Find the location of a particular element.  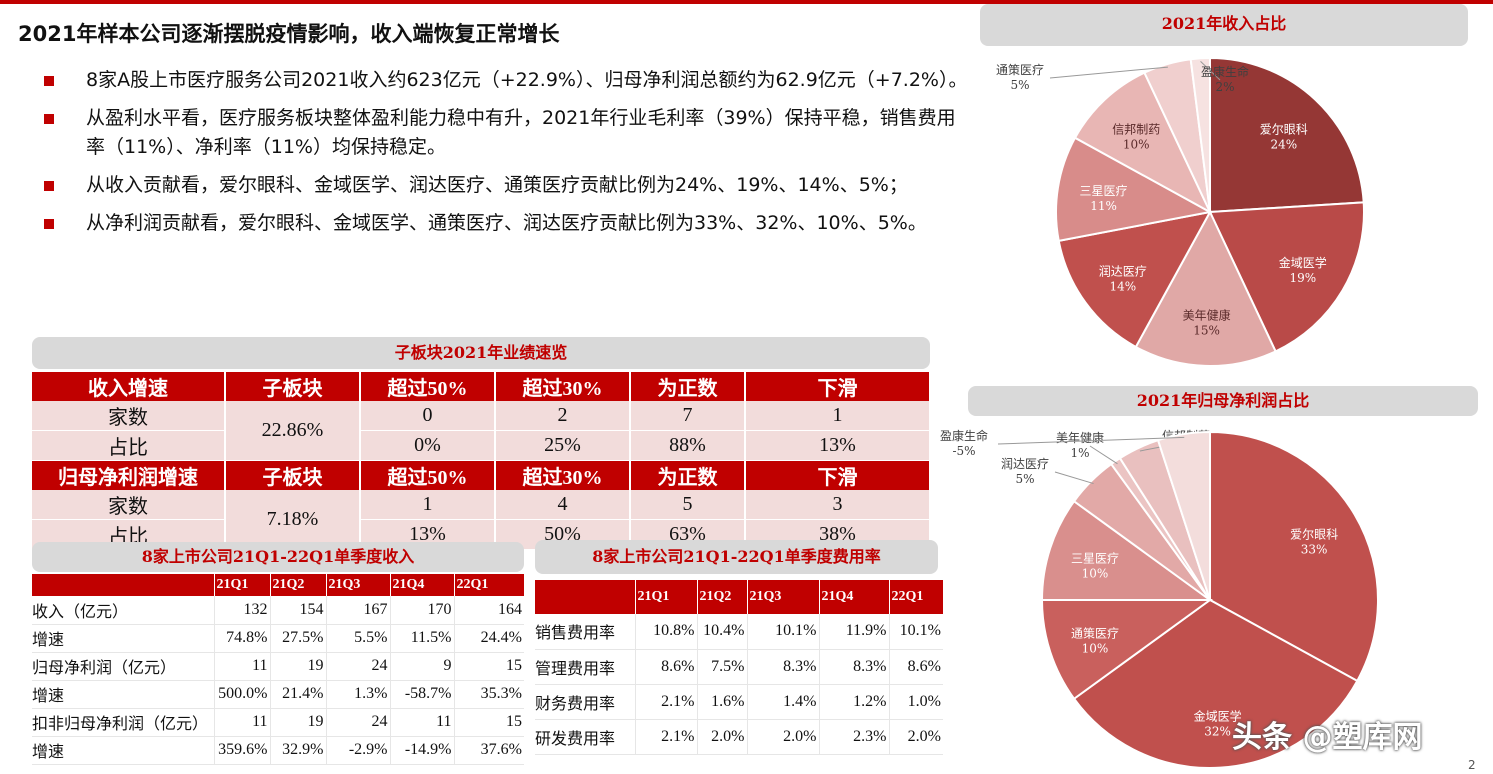

table-cell: 10.4% is located at coordinates (721, 632).